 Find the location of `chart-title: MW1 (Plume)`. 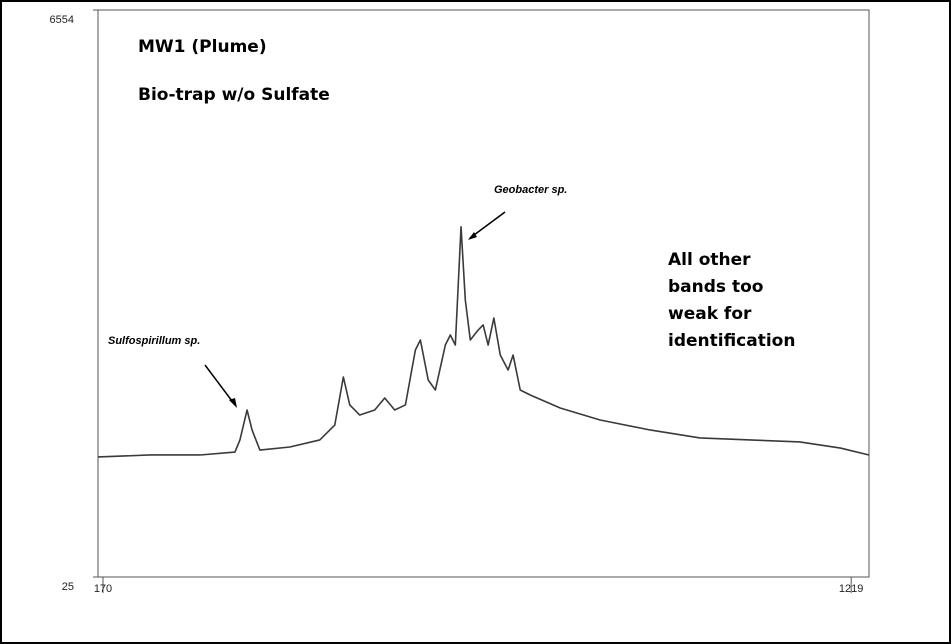

chart-title: MW1 (Plume) is located at coordinates (202, 47).